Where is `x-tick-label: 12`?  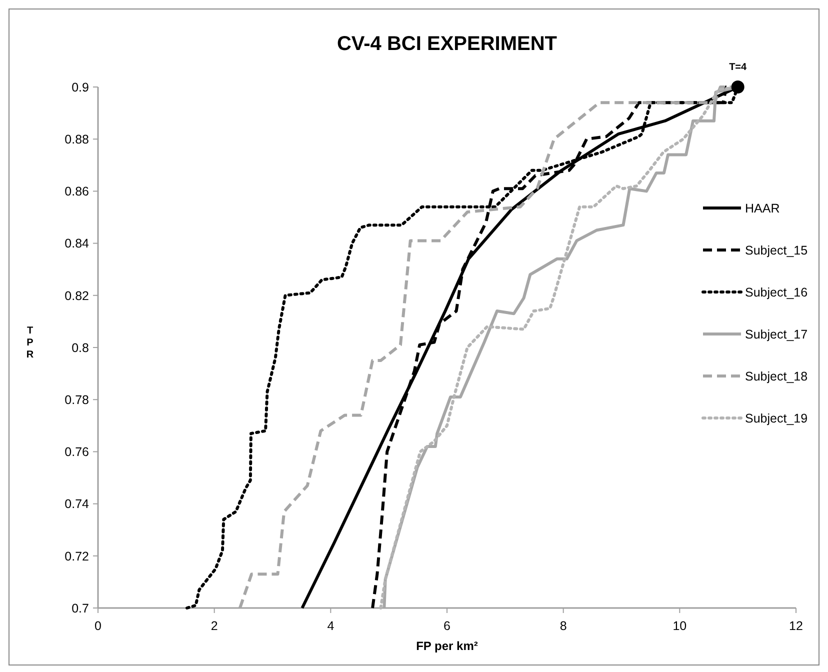
x-tick-label: 12 is located at coordinates (796, 626).